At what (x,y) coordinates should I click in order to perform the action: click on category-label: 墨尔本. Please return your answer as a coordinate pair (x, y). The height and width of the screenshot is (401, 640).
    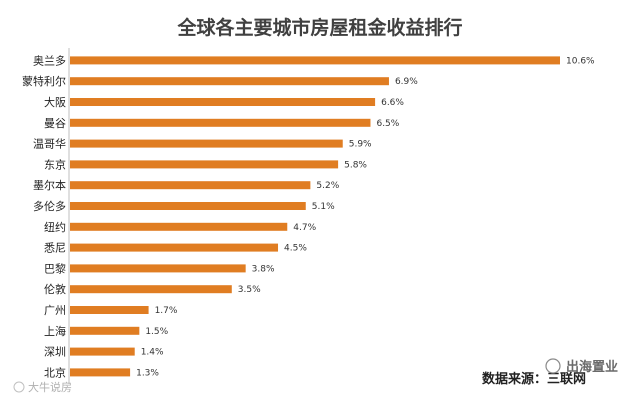
    Looking at the image, I should click on (49, 185).